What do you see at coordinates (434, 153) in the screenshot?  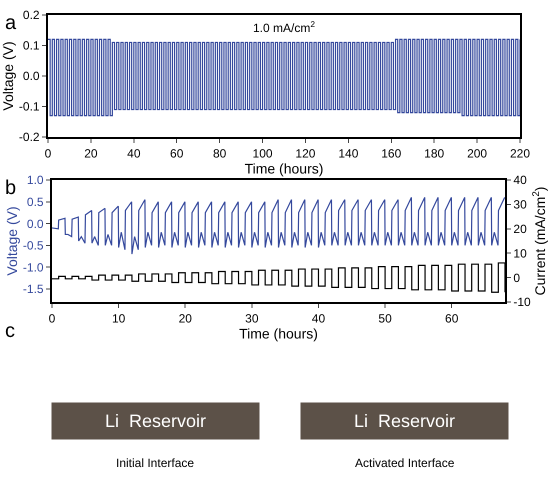 I see `x-tick-label: 180` at bounding box center [434, 153].